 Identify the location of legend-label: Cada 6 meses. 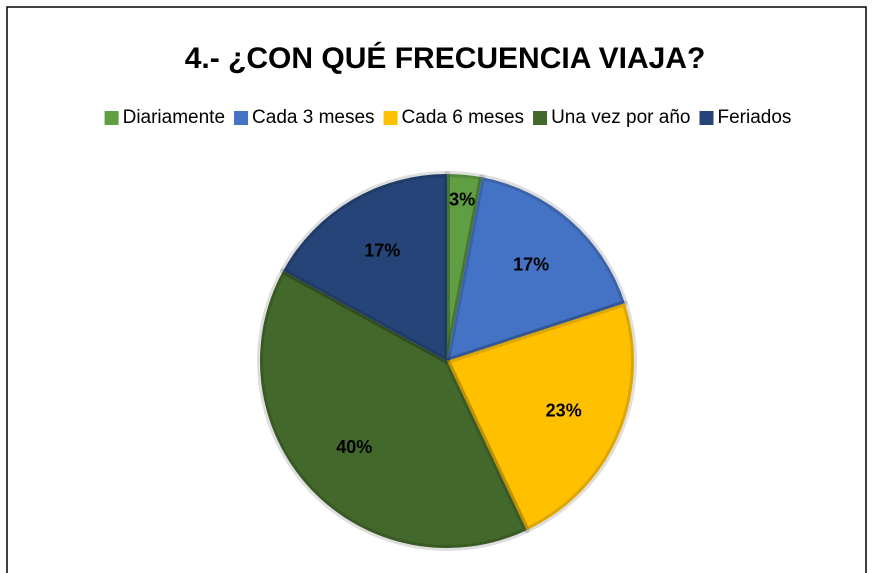
(463, 117).